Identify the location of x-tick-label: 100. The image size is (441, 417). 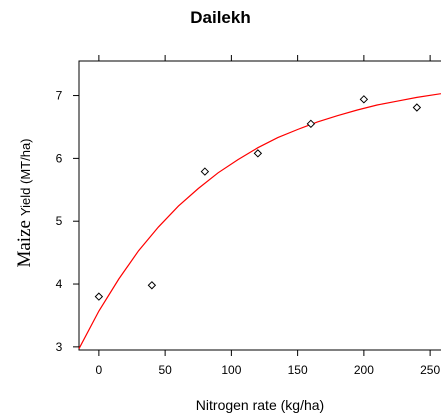
(231, 370).